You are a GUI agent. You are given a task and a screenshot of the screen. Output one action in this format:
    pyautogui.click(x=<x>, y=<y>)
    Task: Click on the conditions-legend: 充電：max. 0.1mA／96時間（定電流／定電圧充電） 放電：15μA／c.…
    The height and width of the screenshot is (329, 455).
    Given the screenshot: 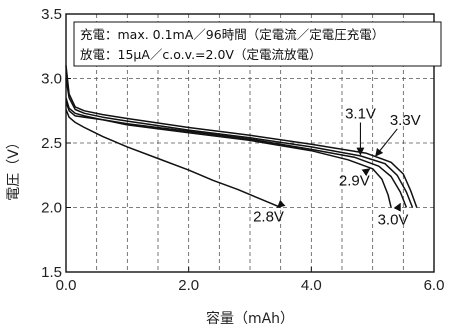 What is the action you would take?
    pyautogui.click(x=257, y=44)
    